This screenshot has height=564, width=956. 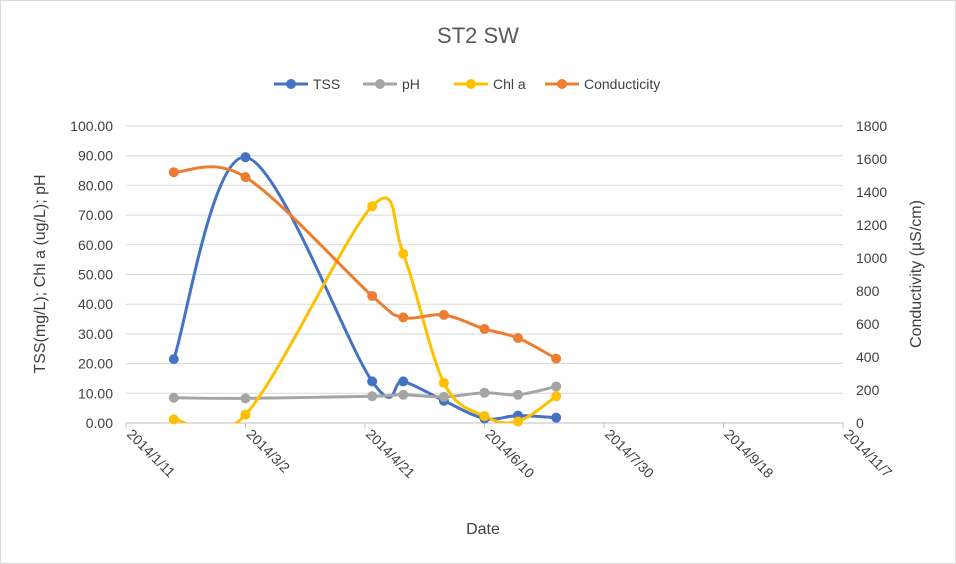 I want to click on y2-tick-label: 1600, so click(x=871, y=159).